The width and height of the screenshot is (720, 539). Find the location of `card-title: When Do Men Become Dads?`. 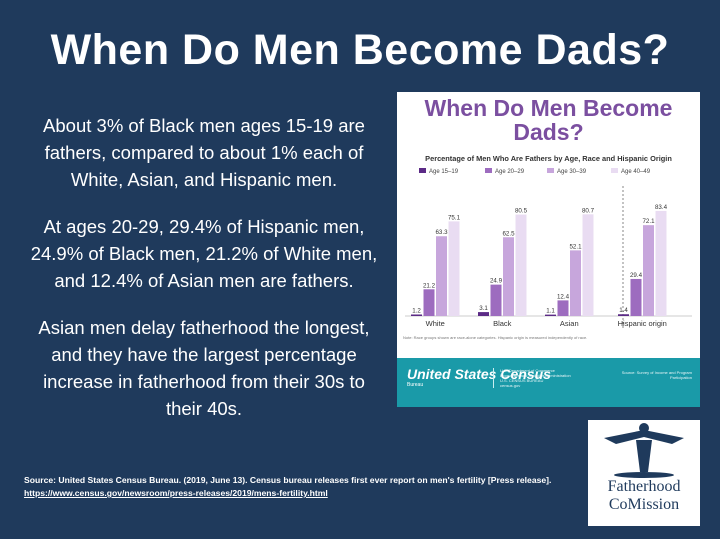

card-title: When Do Men Become Dads? is located at coordinates (548, 120).